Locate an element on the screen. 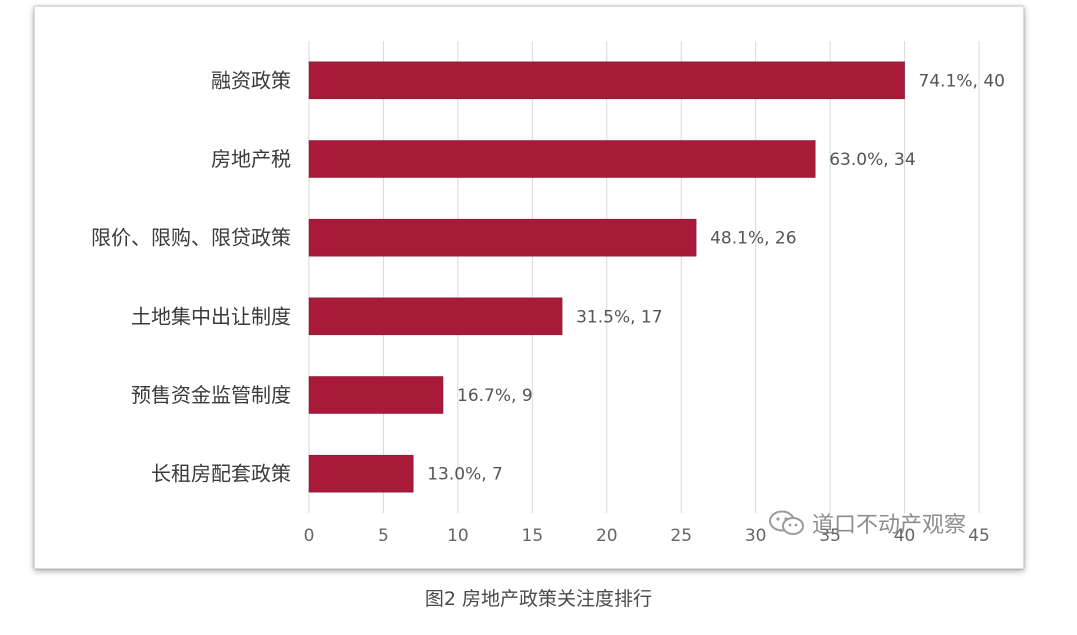  x-tick-label: 25 is located at coordinates (681, 536).